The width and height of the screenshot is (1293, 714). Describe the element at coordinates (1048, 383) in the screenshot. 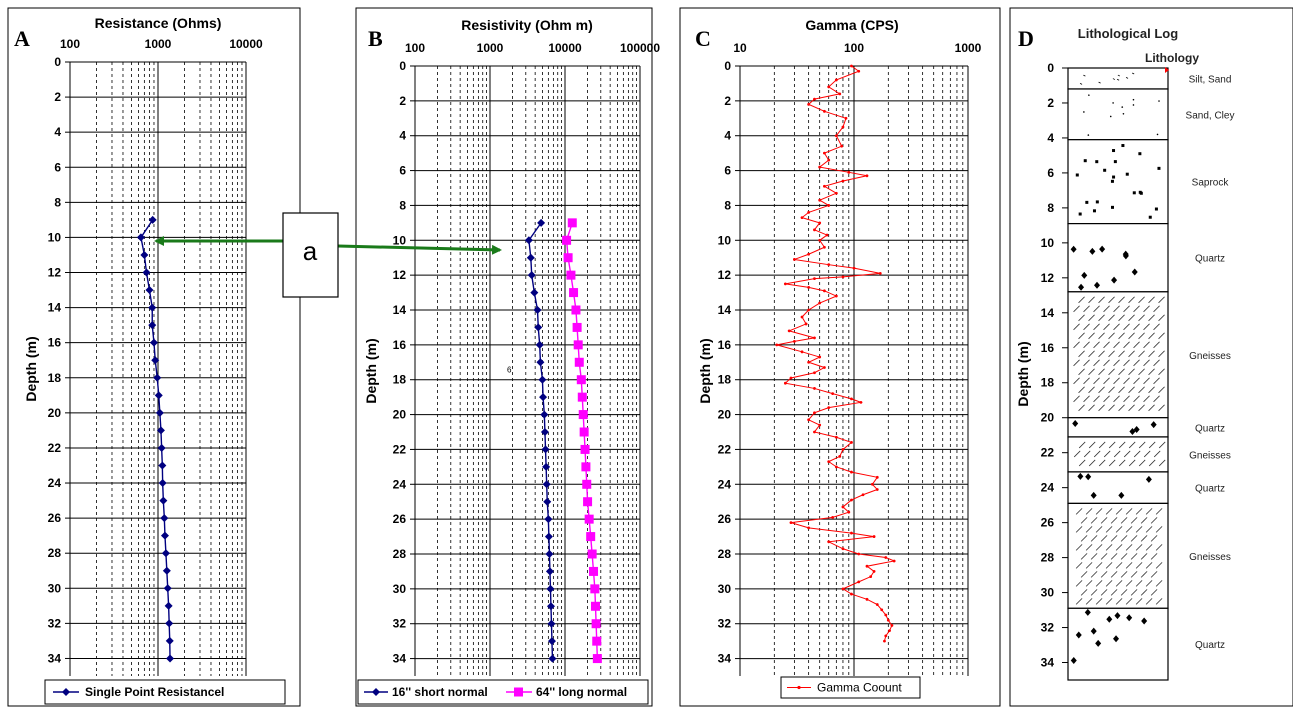

I see `y-tick-label: 18` at that location.